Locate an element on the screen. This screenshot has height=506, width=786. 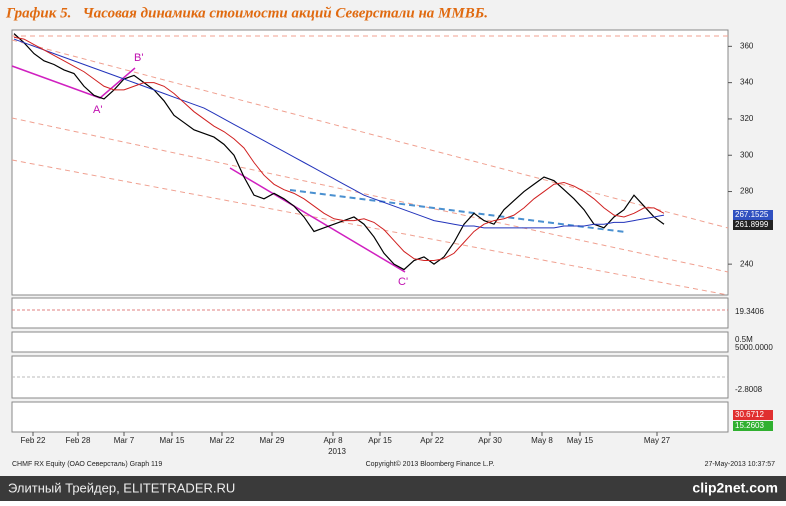
wave-line is located at coordinates (317, 220).